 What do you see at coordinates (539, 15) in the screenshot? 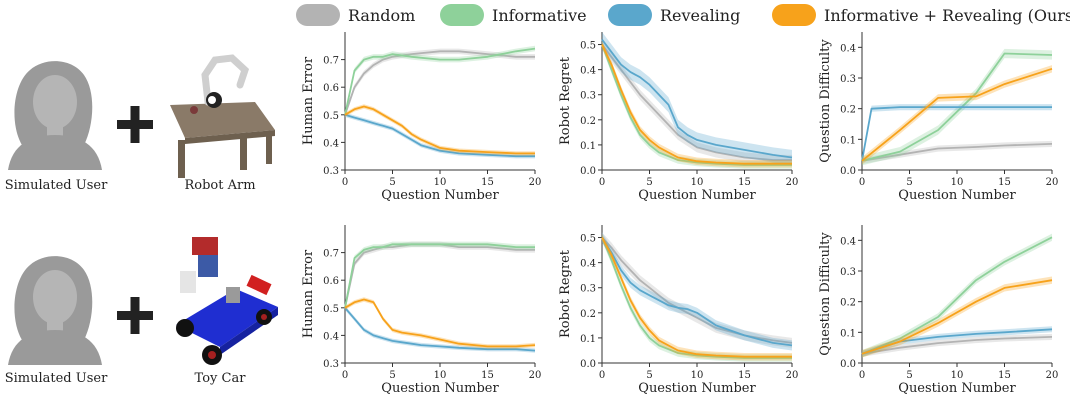
I see `legend-label: Informative` at bounding box center [539, 15].